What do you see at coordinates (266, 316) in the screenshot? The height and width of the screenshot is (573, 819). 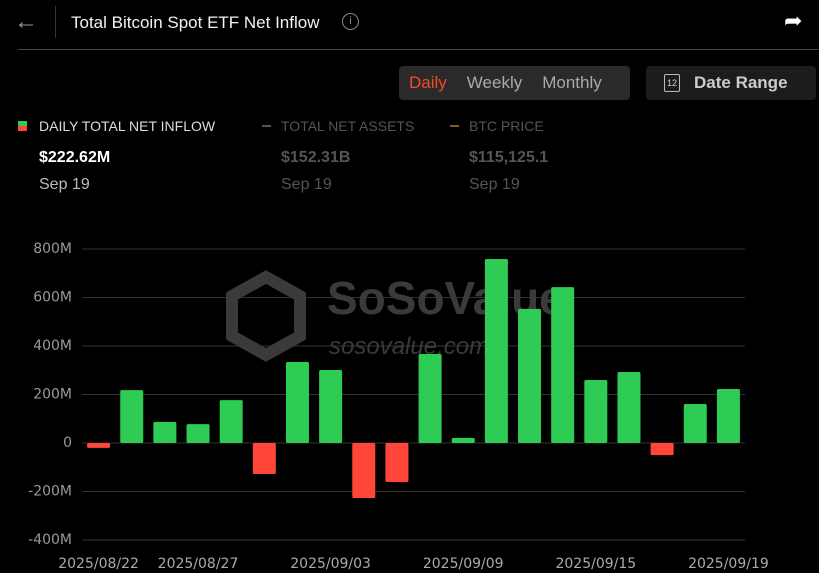 I see `watermark-logo-icon` at bounding box center [266, 316].